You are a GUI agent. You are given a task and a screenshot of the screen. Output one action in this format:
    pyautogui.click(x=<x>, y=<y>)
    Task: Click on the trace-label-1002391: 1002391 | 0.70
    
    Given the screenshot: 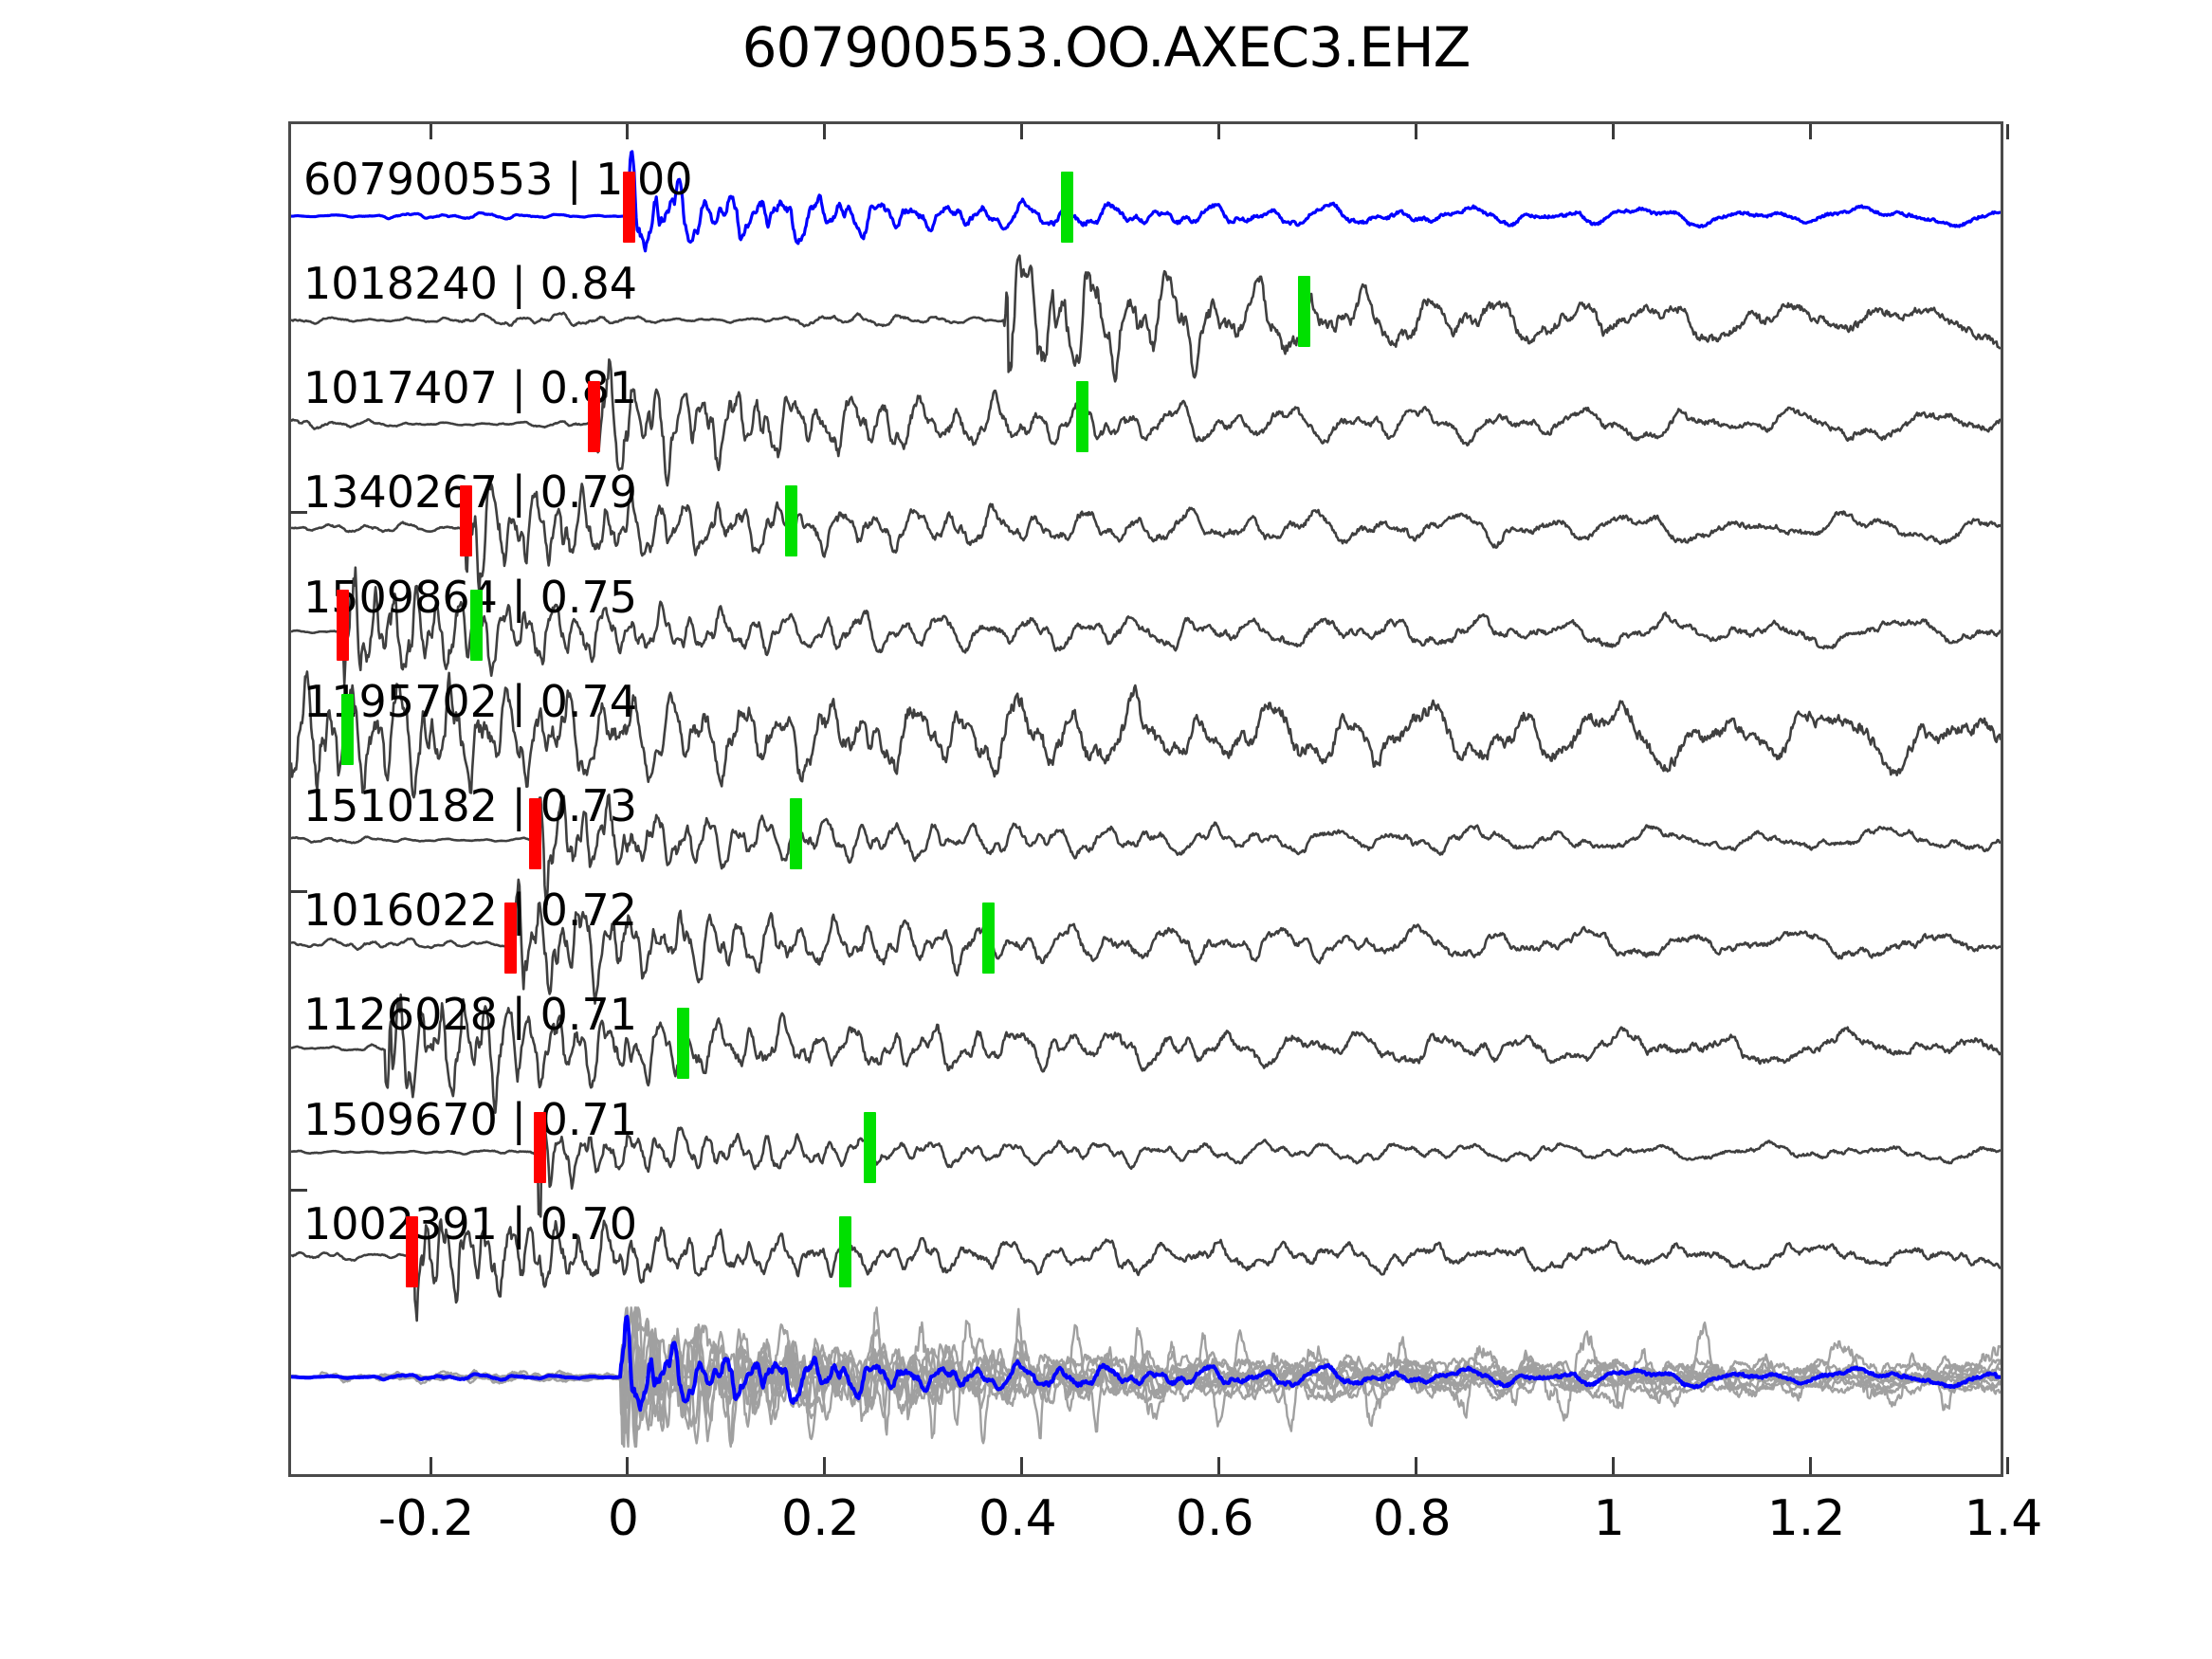 What is the action you would take?
    pyautogui.click(x=470, y=1223)
    